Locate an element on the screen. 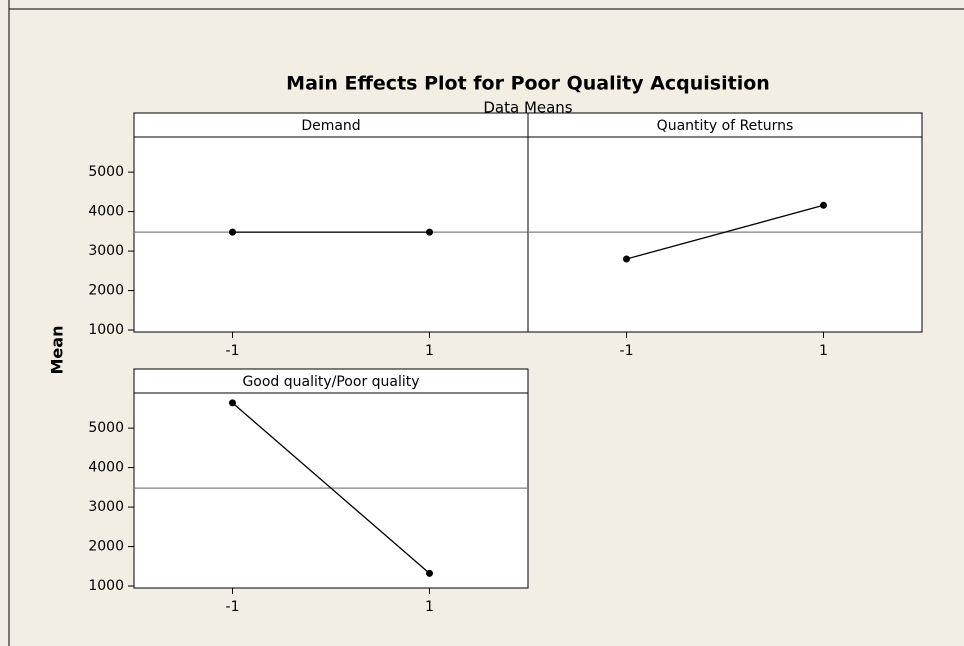  panel-title: Quantity of Returns is located at coordinates (725, 126).